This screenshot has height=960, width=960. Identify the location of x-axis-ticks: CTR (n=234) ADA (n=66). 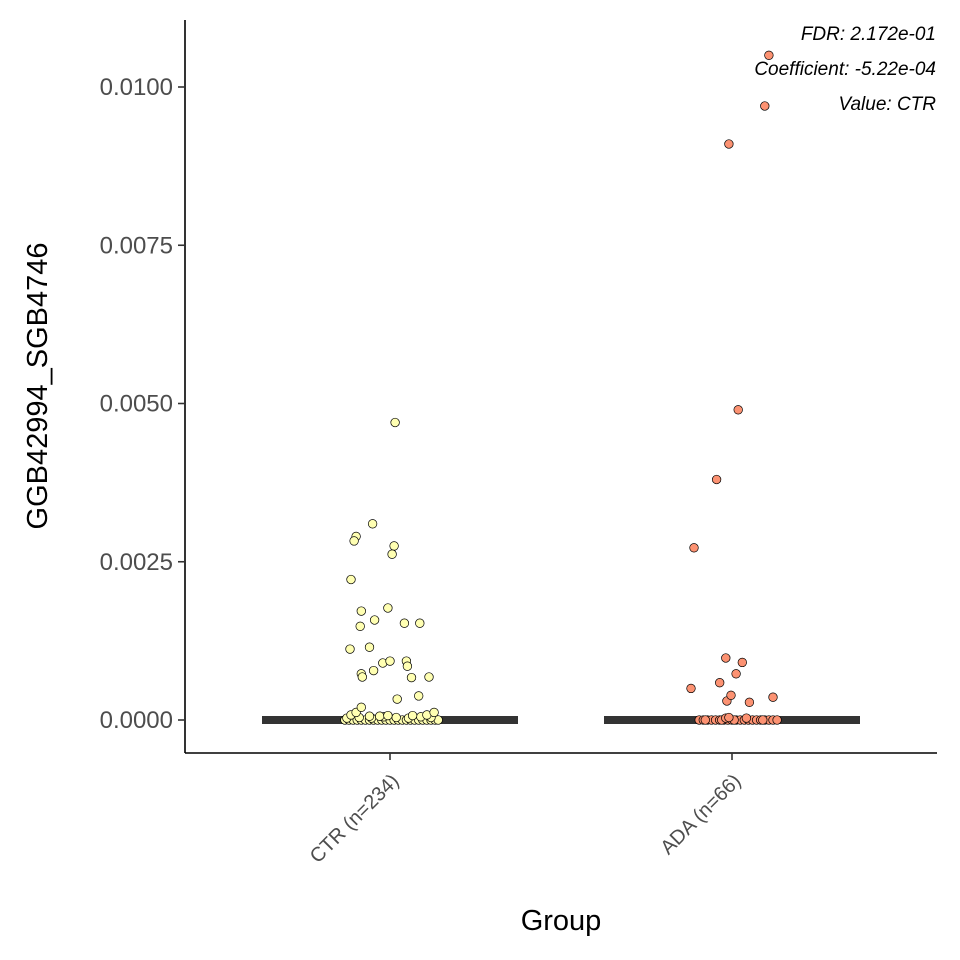
(526, 810).